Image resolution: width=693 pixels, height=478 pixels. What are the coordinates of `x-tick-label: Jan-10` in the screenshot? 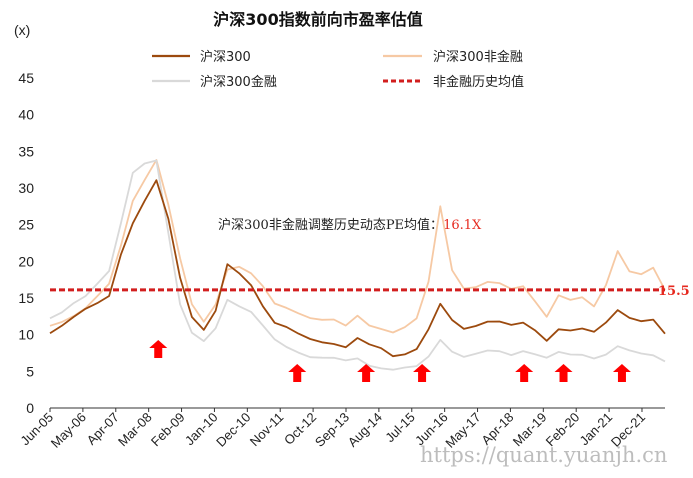 It's located at (201, 429).